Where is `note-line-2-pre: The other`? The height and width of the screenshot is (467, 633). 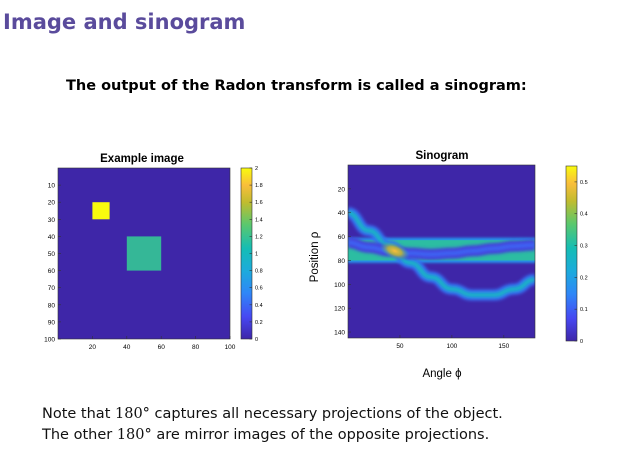
note-line-2-pre: The other is located at coordinates (79, 435).